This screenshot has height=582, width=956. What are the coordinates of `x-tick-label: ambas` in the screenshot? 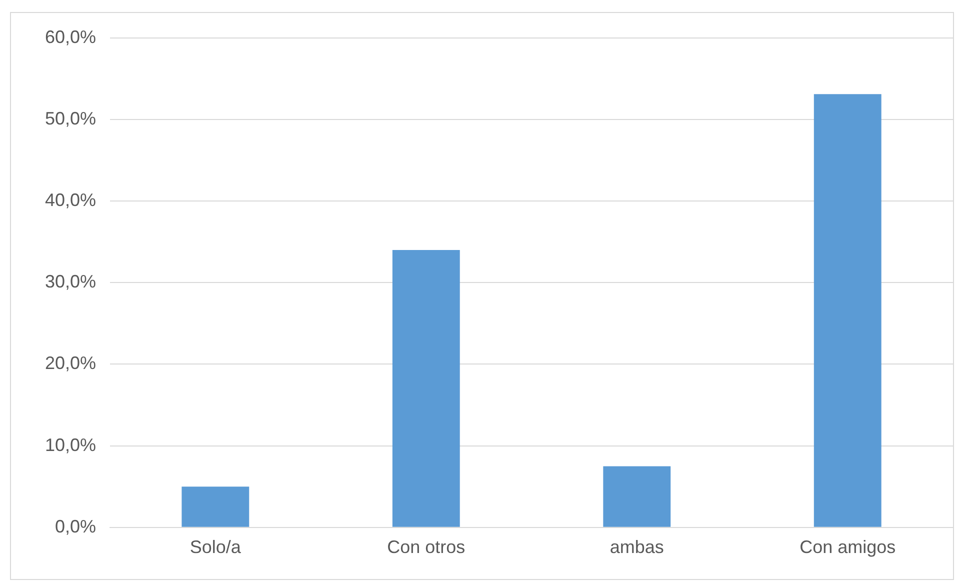 It's located at (637, 547).